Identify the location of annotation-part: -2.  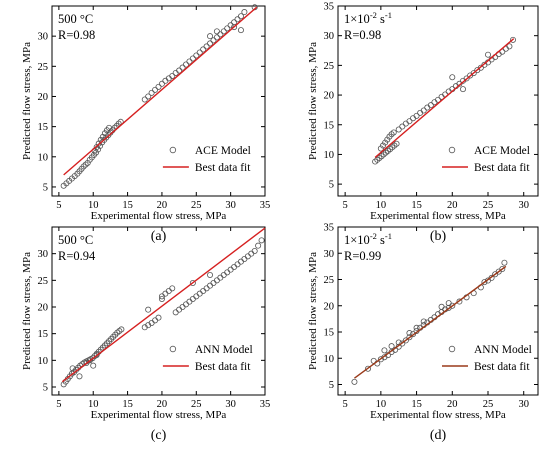
(373, 15).